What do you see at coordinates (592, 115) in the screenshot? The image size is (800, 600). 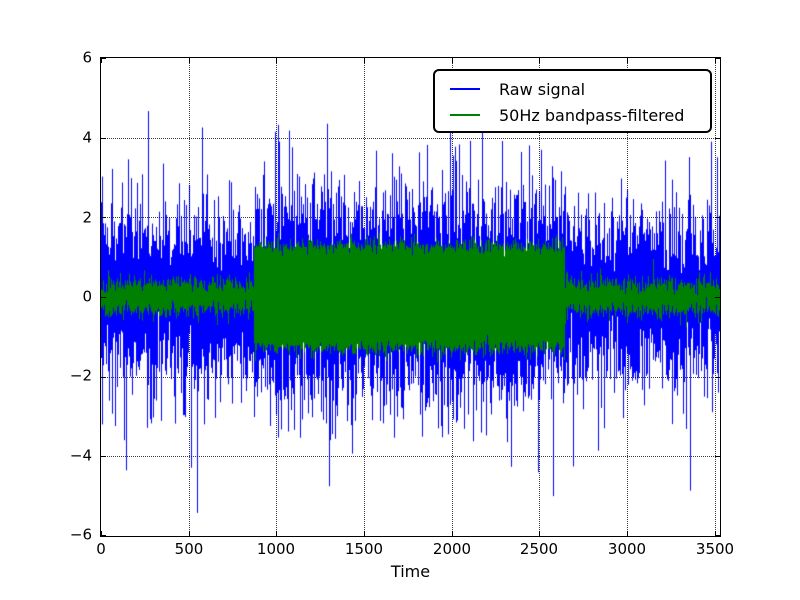 I see `legend-label: 50Hz bandpass-filtered` at bounding box center [592, 115].